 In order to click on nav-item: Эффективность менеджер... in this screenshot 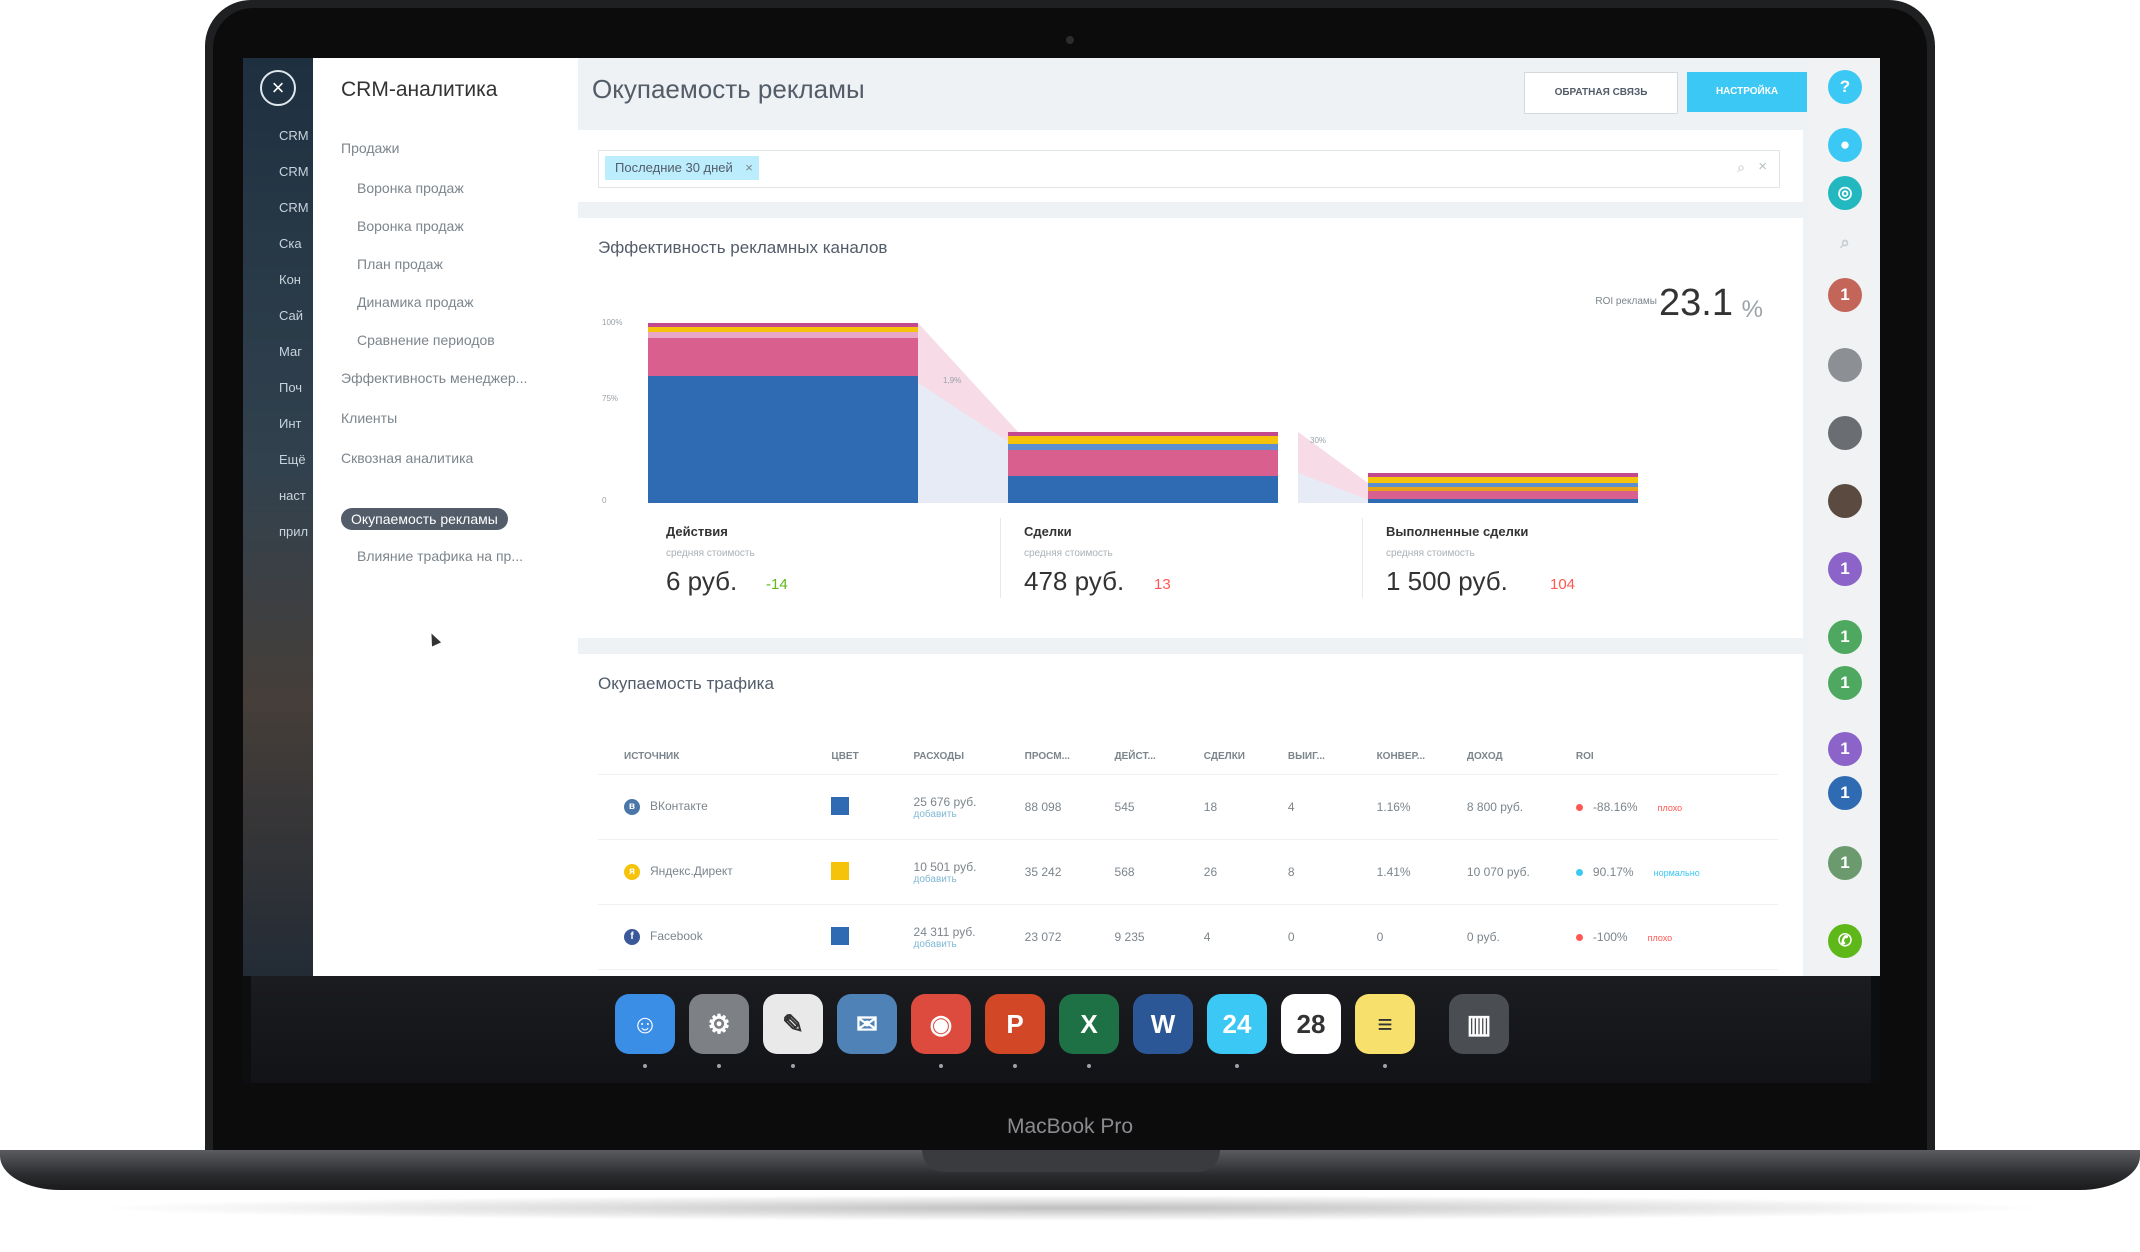, I will do `click(434, 378)`.